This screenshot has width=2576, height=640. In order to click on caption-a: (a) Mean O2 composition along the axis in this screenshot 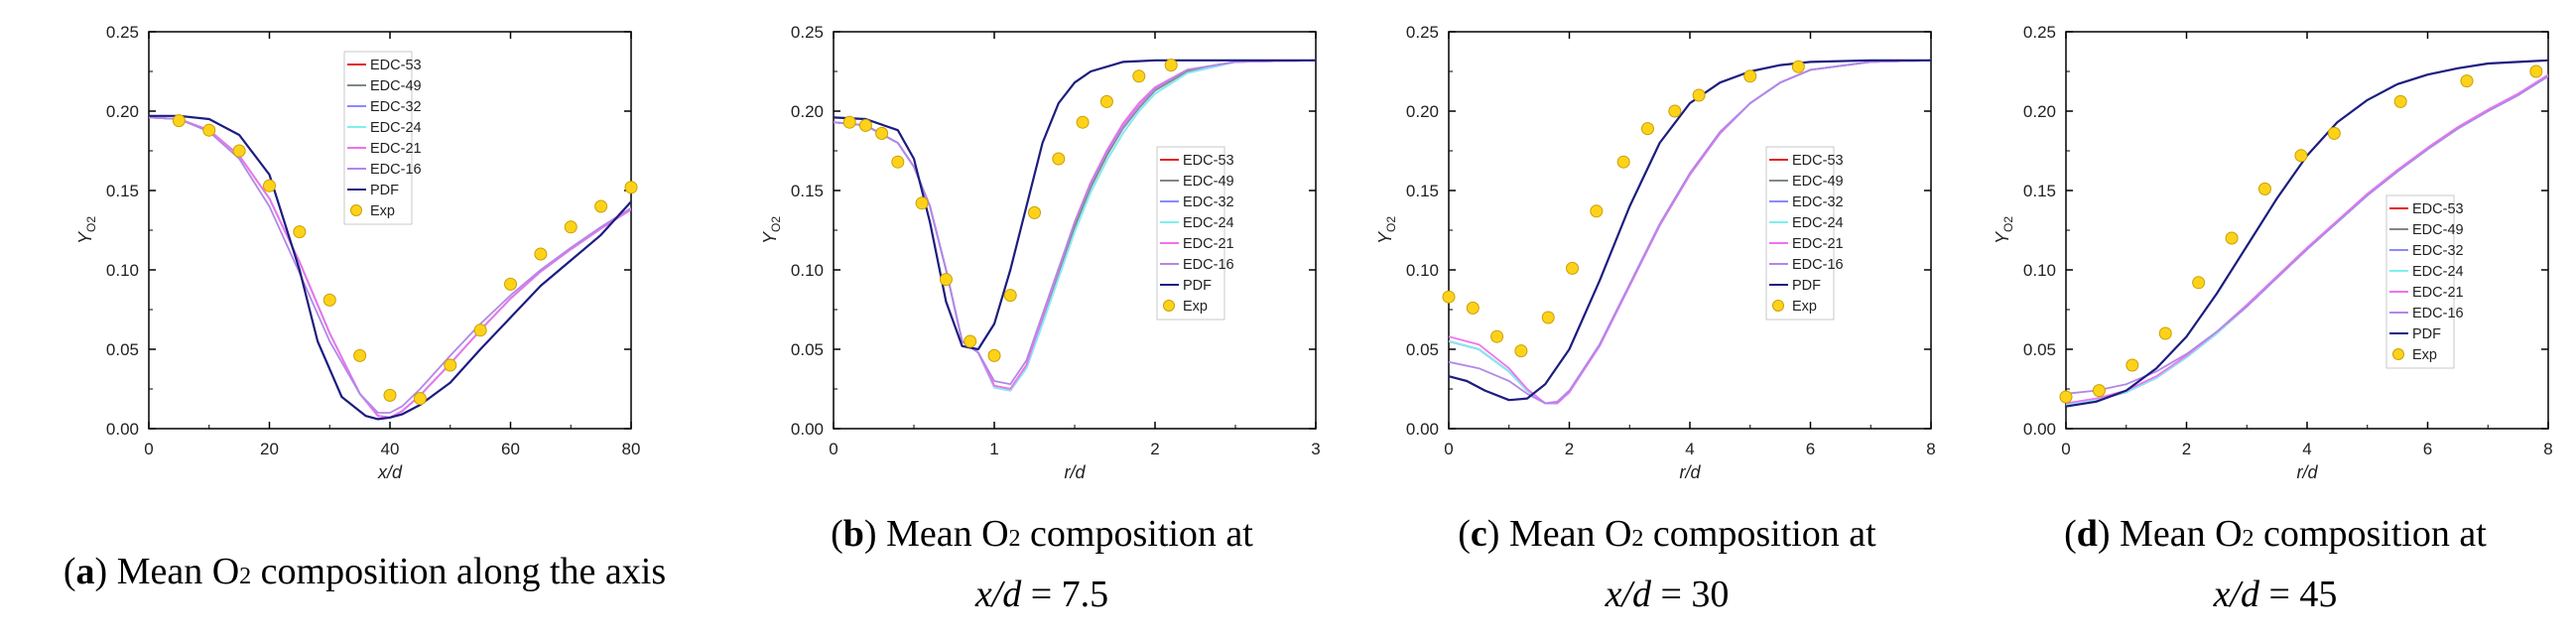, I will do `click(365, 571)`.